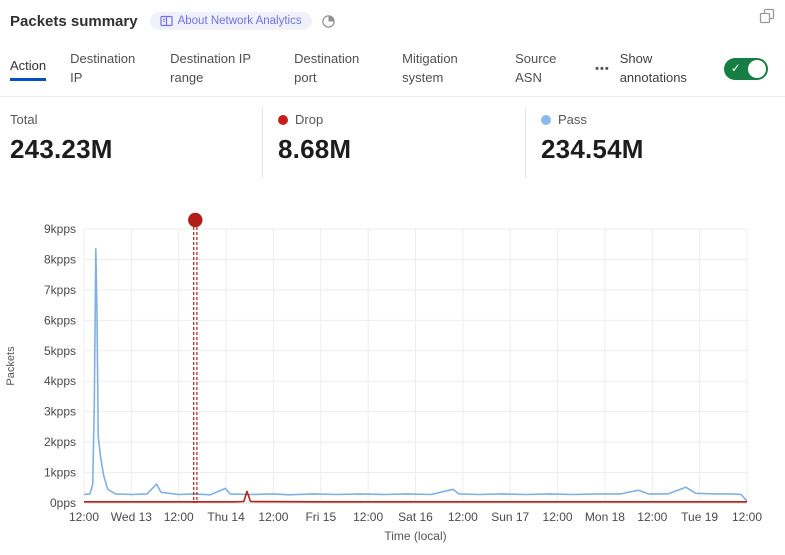 The width and height of the screenshot is (785, 555). What do you see at coordinates (239, 21) in the screenshot?
I see `about-badge-label: About Network Analytics` at bounding box center [239, 21].